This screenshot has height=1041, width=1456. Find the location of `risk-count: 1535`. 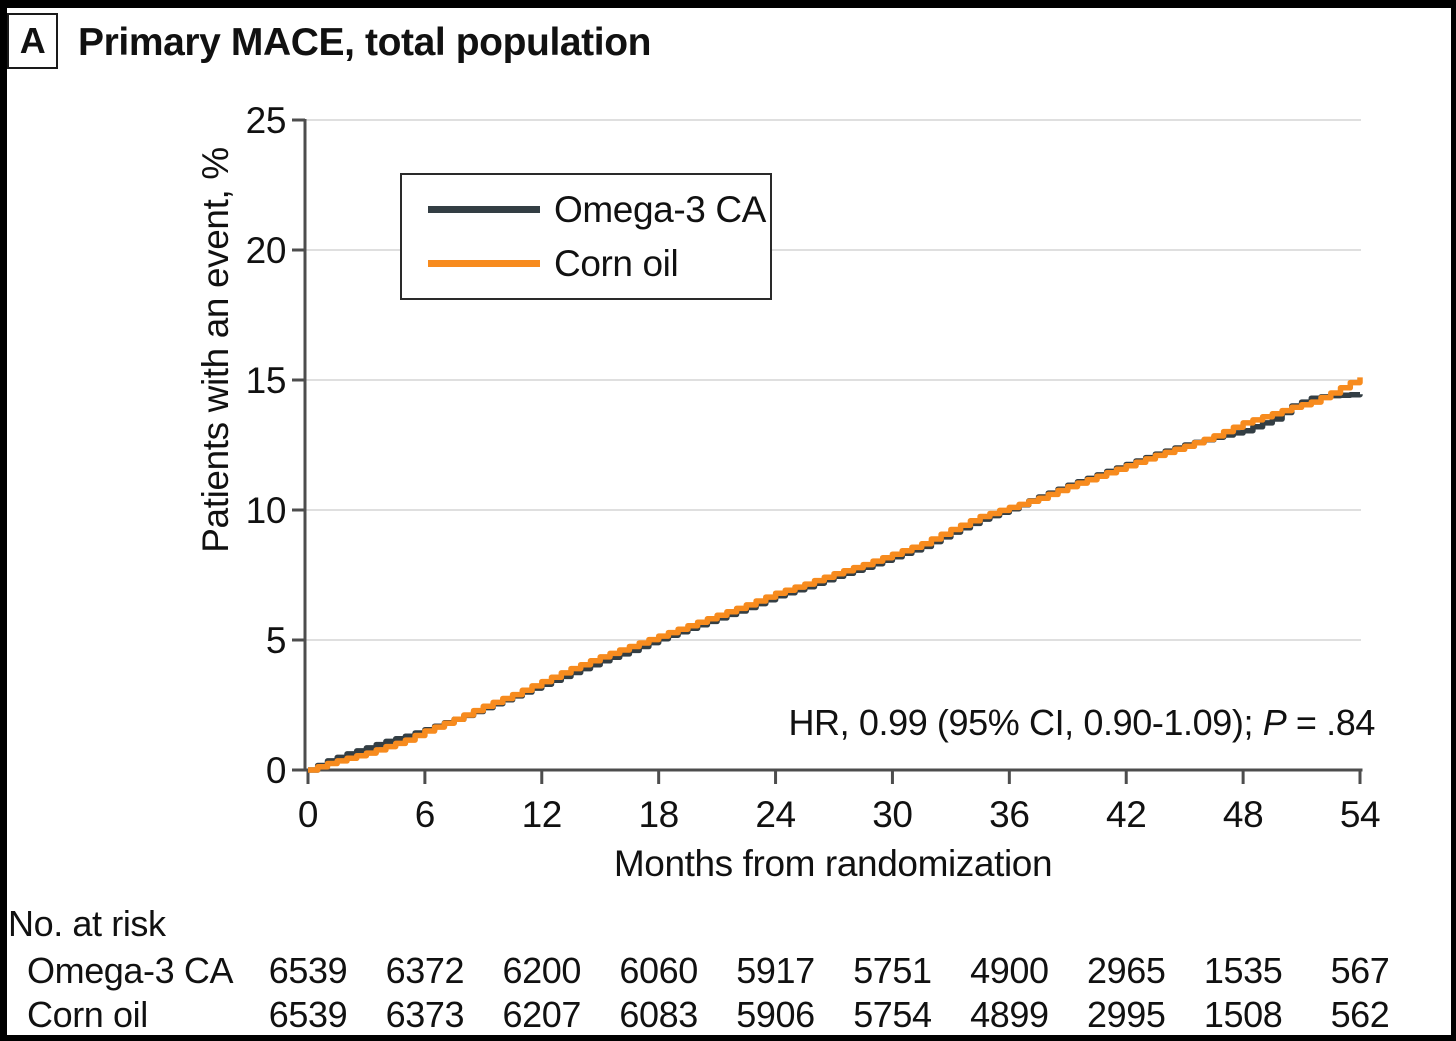

risk-count: 1535 is located at coordinates (1243, 970).